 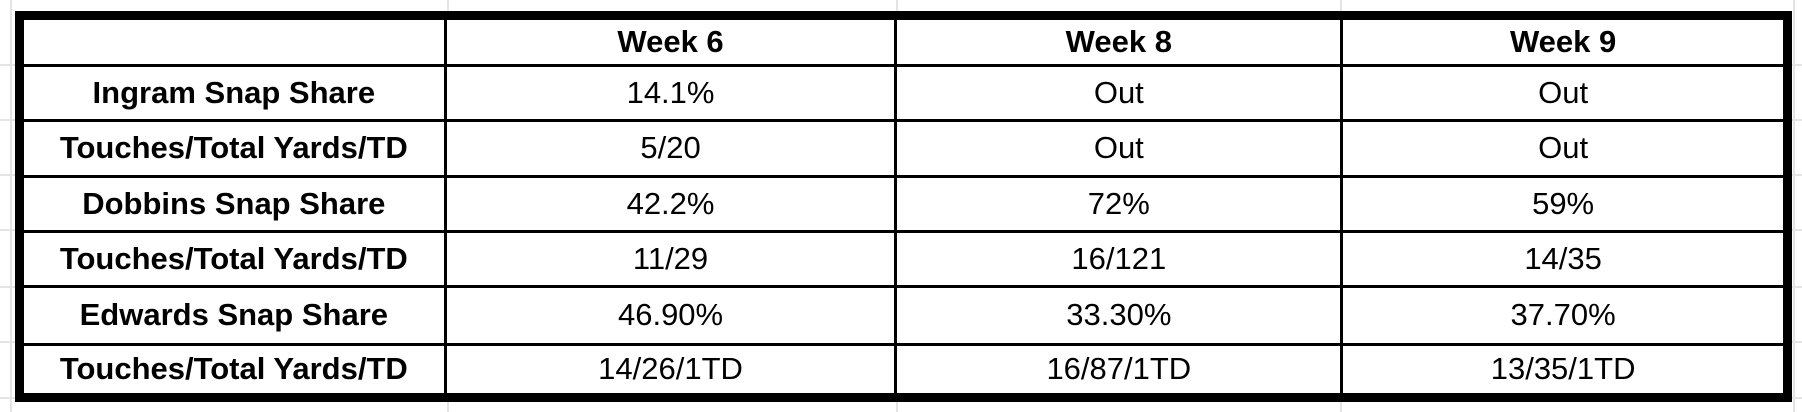 What do you see at coordinates (1564, 203) in the screenshot?
I see `cell-dobbins-snap-week-9: 59%` at bounding box center [1564, 203].